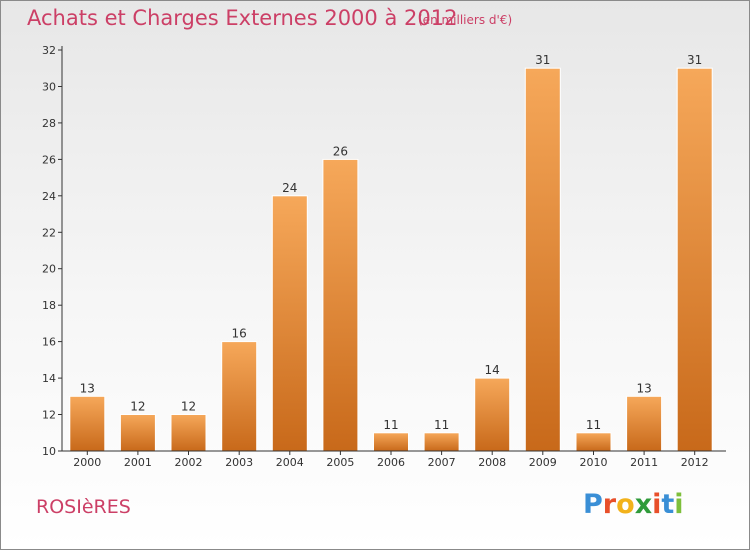 The image size is (750, 550). What do you see at coordinates (290, 462) in the screenshot?
I see `x-tick-label-2004: 2004` at bounding box center [290, 462].